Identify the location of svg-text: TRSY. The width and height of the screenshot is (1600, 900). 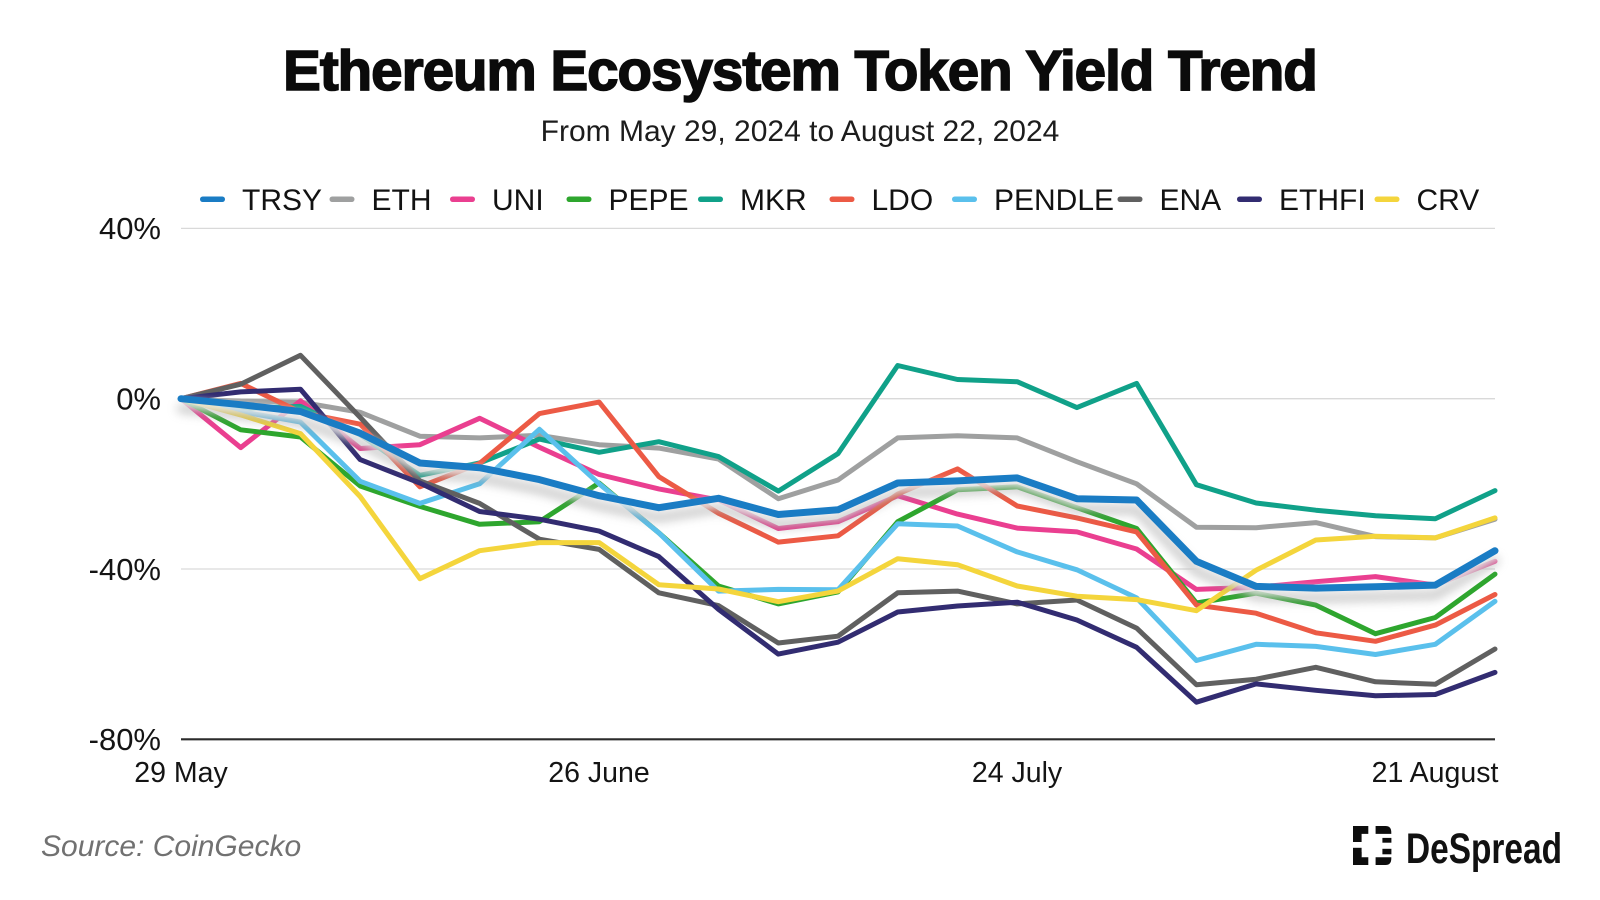
(282, 200).